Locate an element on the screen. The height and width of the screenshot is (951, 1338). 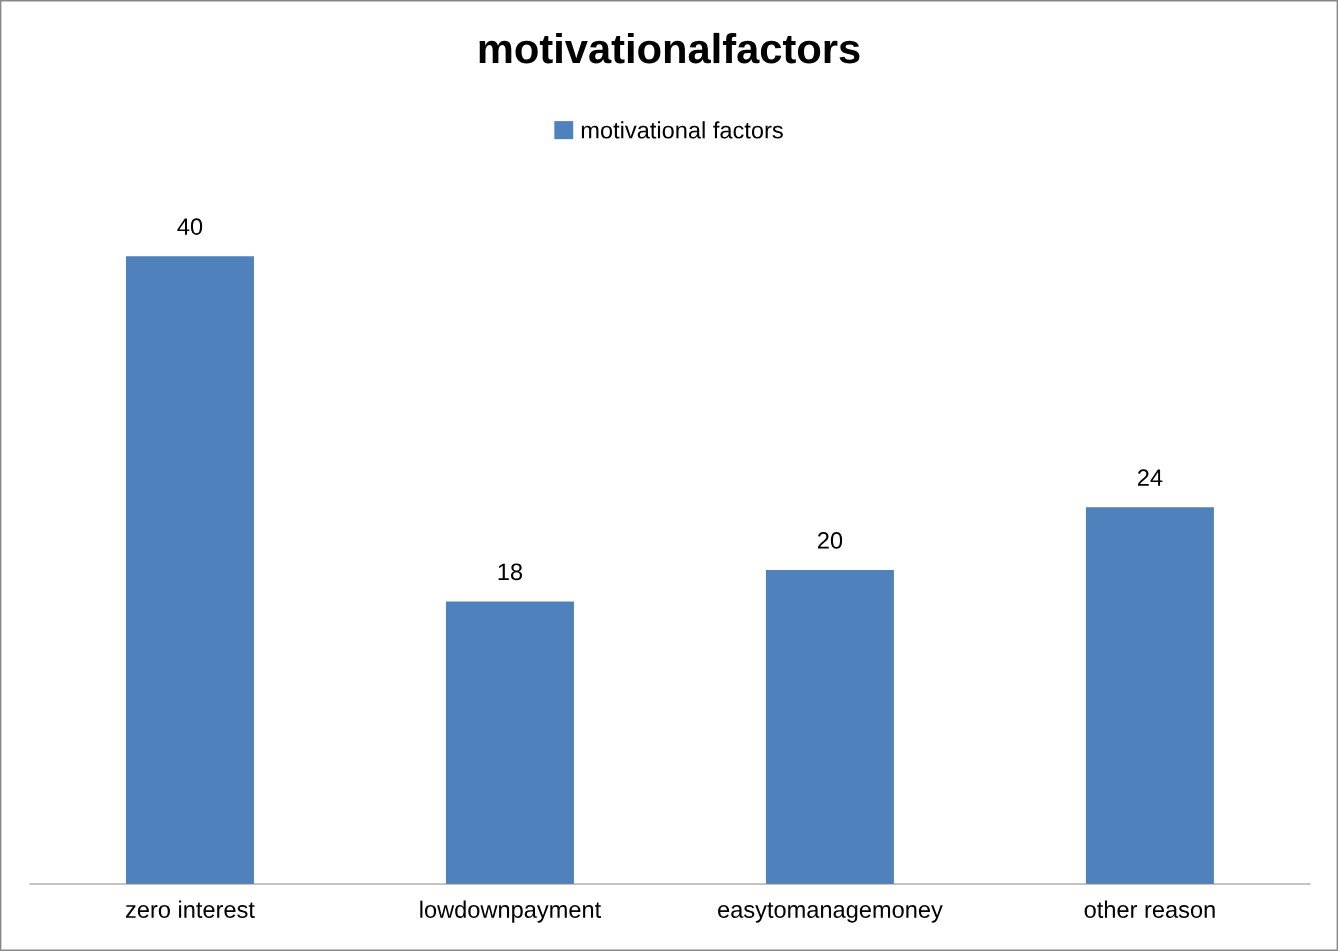
data-label: 18 is located at coordinates (510, 572).